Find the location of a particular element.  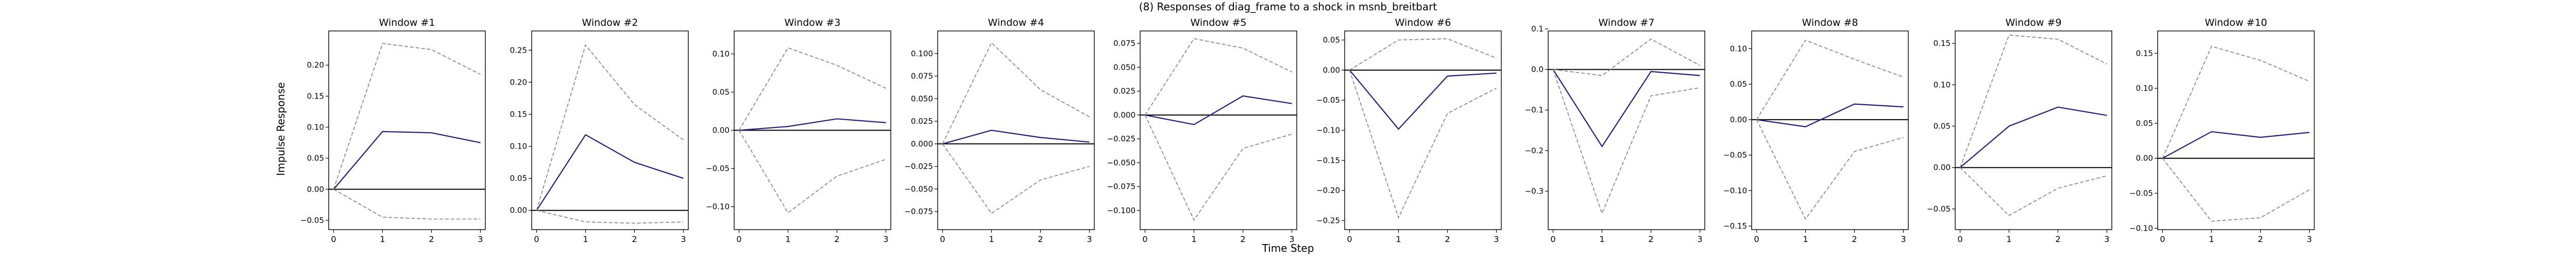

subplot-2: Window #2 0 1 2 3 0.00 0.05 0.10 0.15 0.20 0.25 is located at coordinates (600, 130).